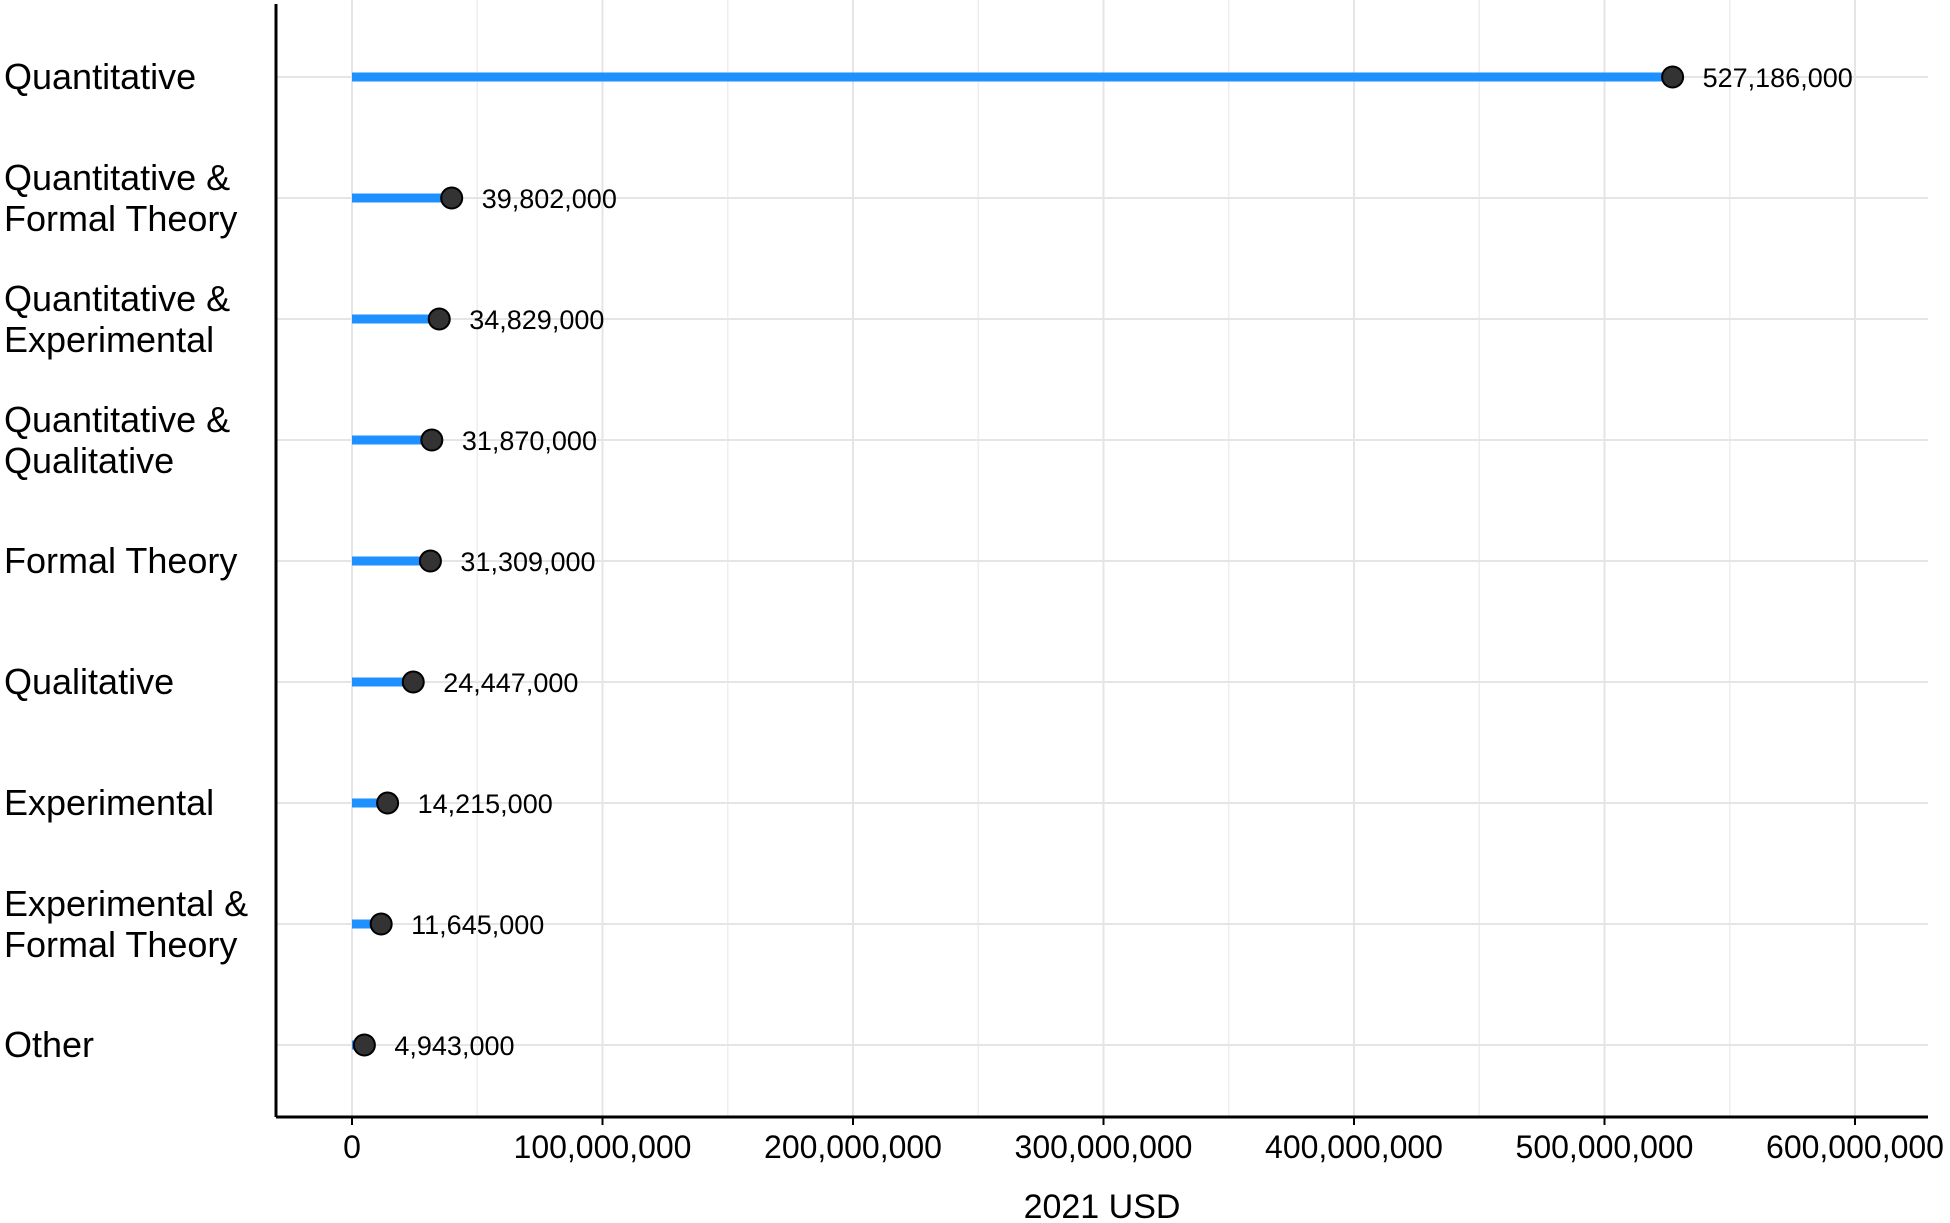 The image size is (1950, 1223). I want to click on category-label: Quantitative & Experimental, so click(117, 319).